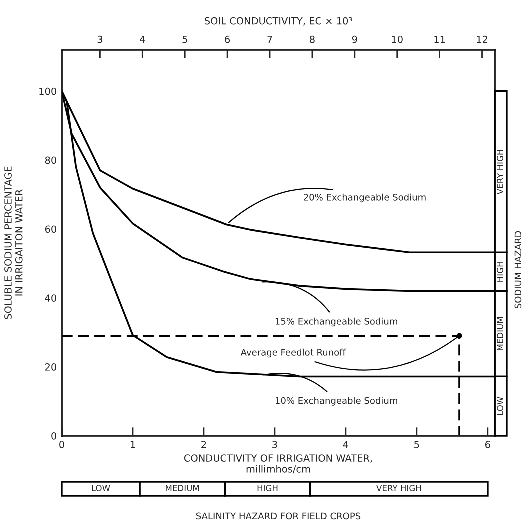 The width and height of the screenshot is (528, 523). I want to click on x-tick-label: 6, so click(487, 444).